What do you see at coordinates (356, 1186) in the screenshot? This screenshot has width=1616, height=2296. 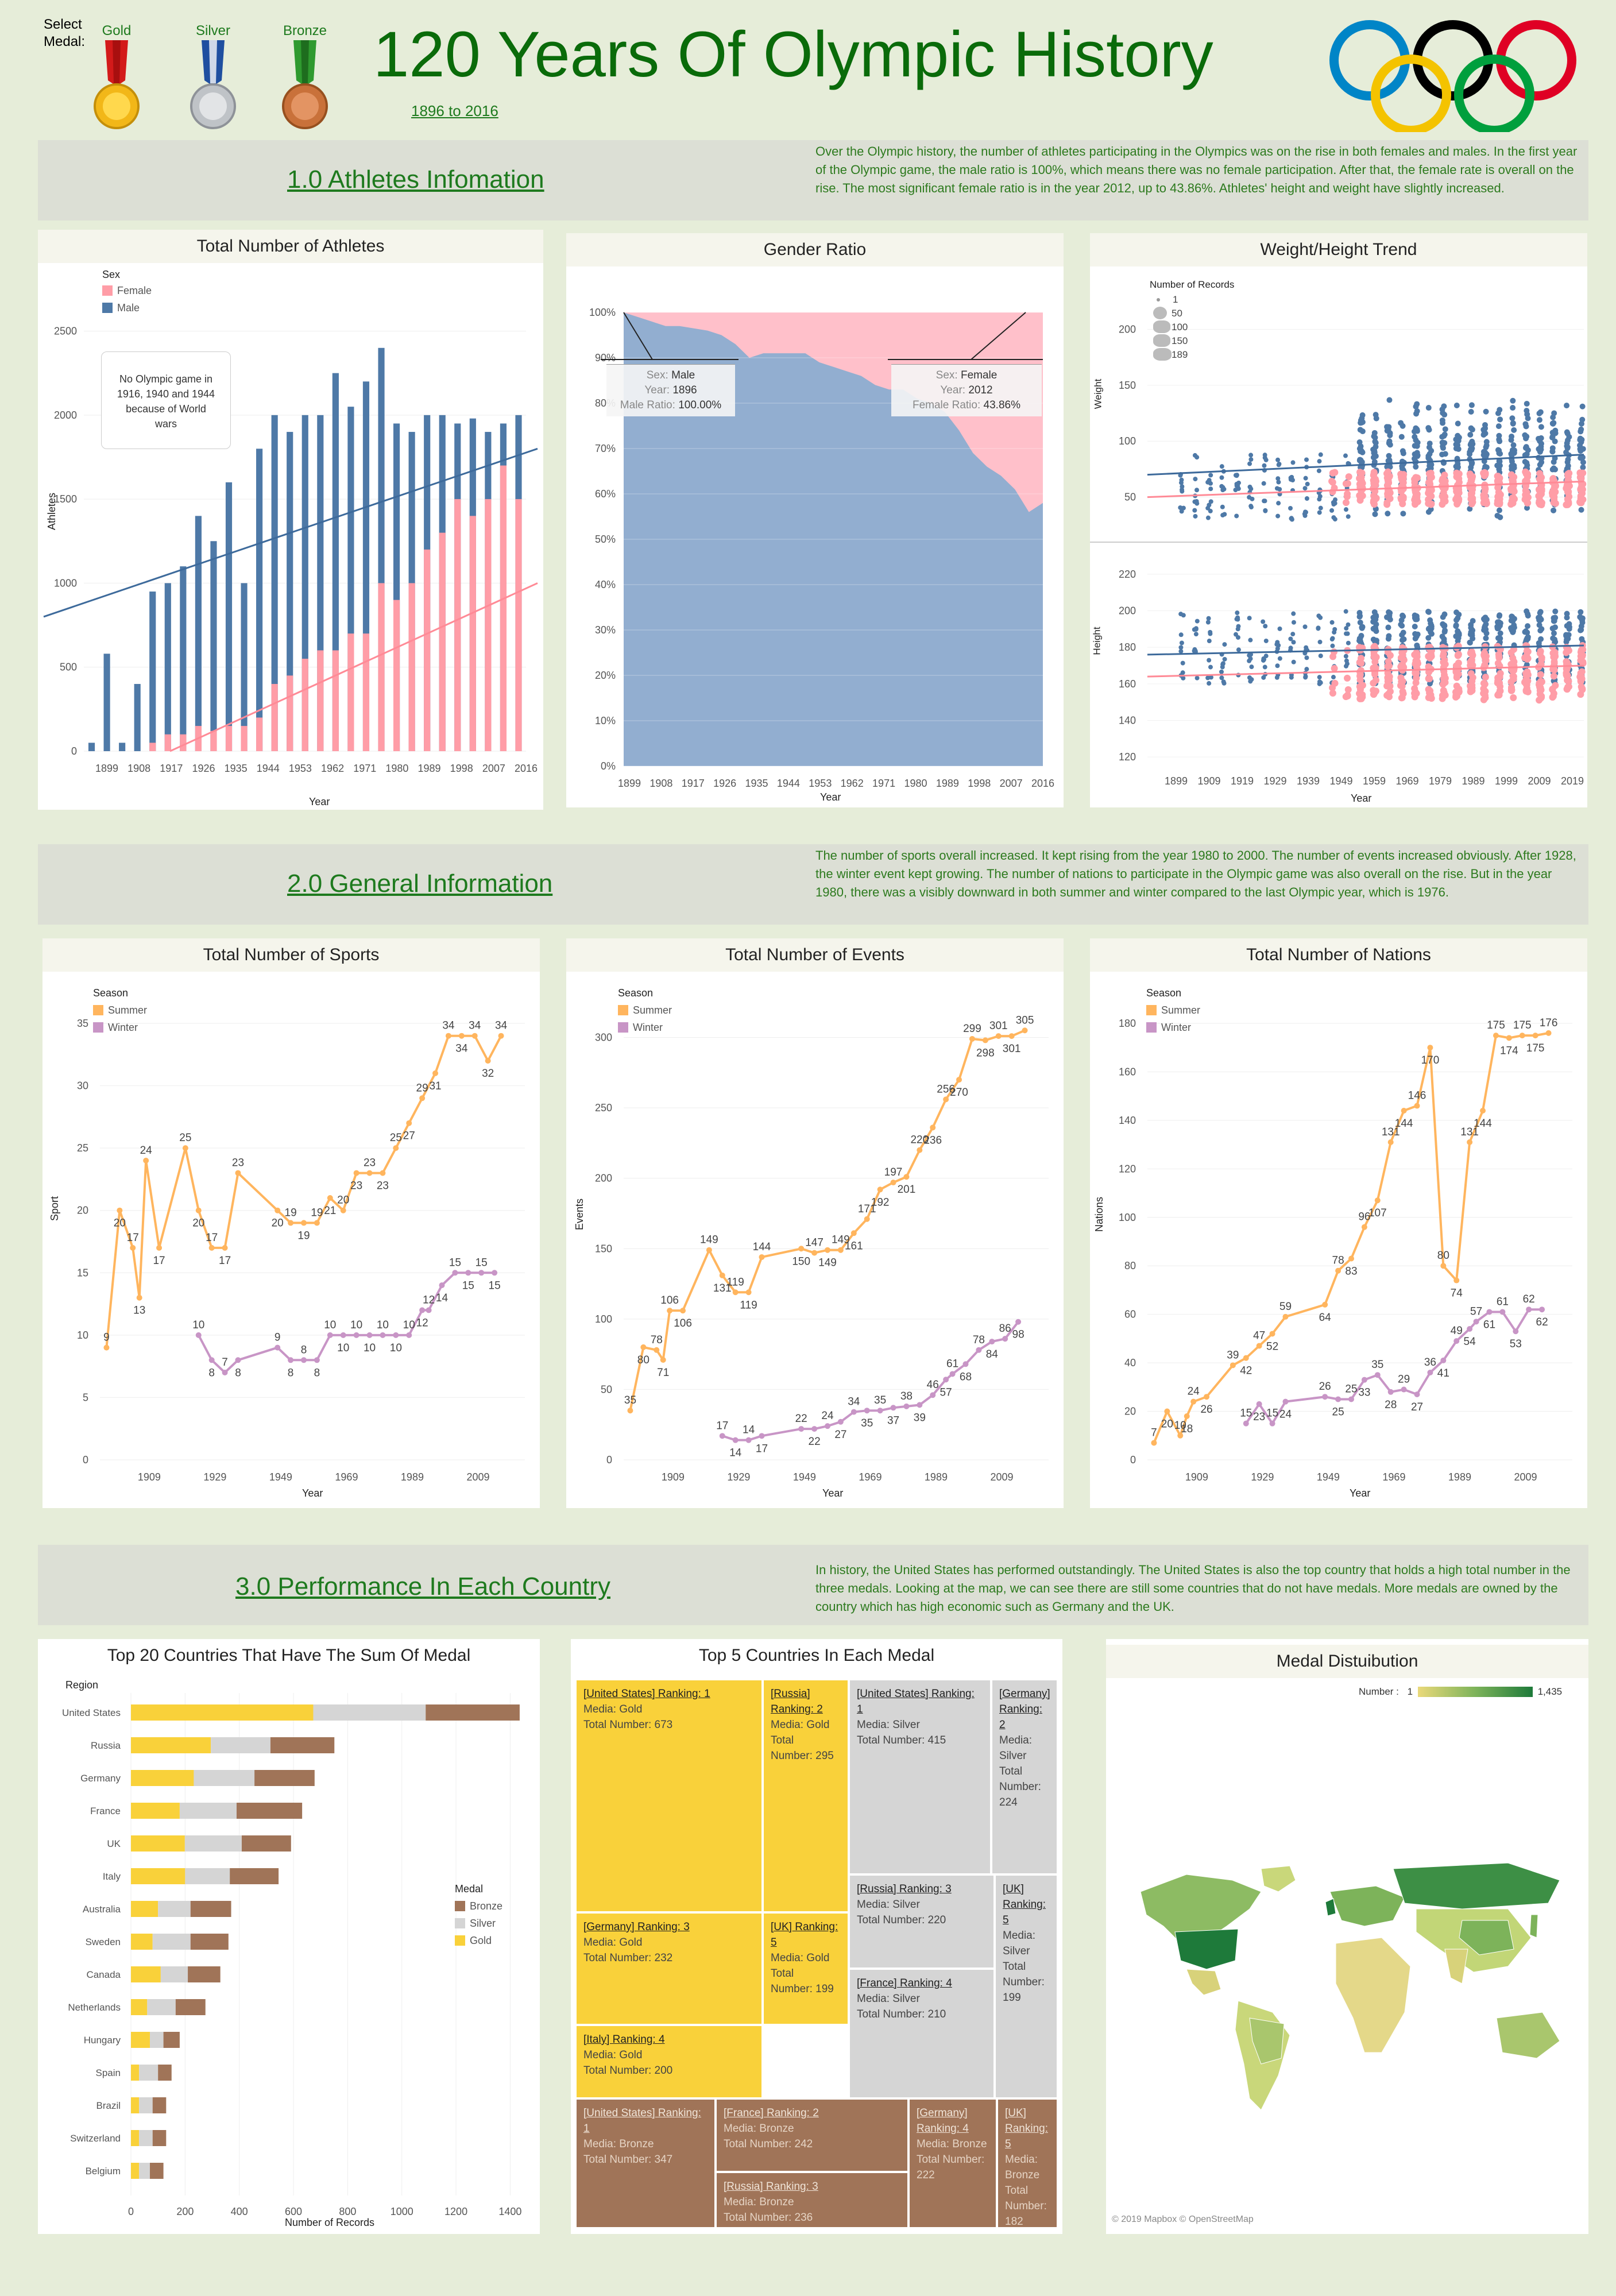 I see `sports-data-label: 23` at bounding box center [356, 1186].